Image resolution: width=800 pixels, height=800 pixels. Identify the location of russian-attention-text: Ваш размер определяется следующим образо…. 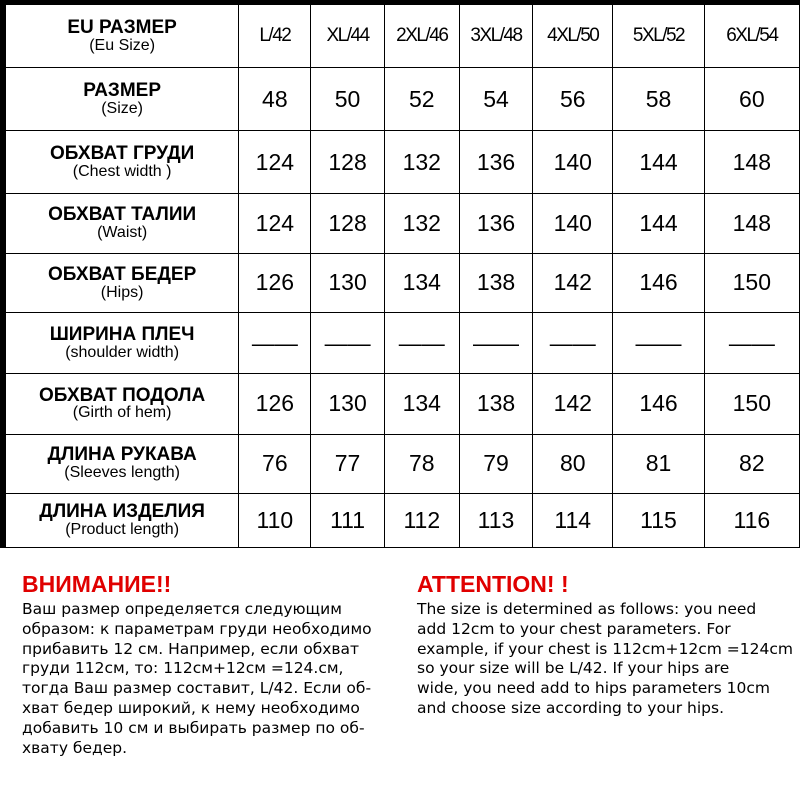
(197, 678).